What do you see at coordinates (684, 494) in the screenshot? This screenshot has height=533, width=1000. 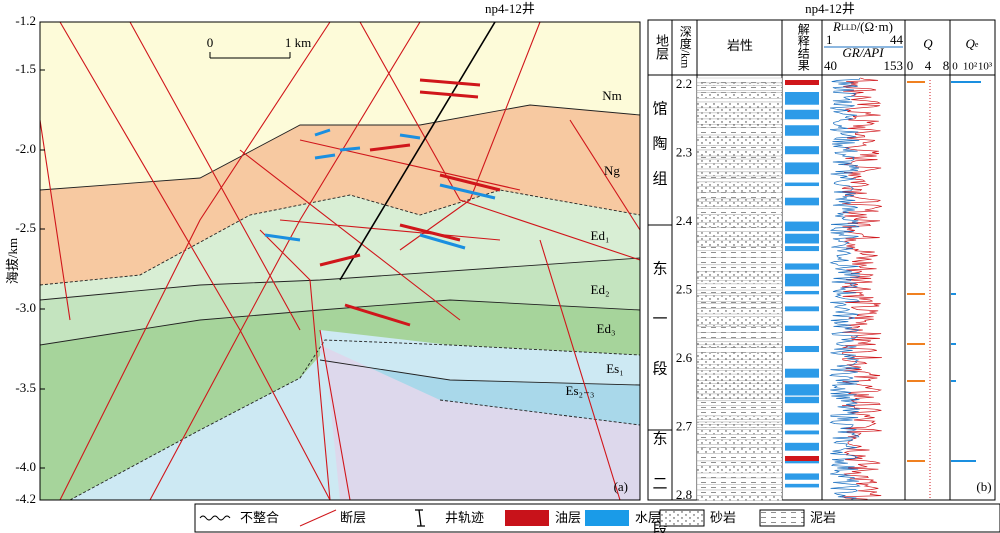 I see `depth-tick-label: 2.8` at bounding box center [684, 494].